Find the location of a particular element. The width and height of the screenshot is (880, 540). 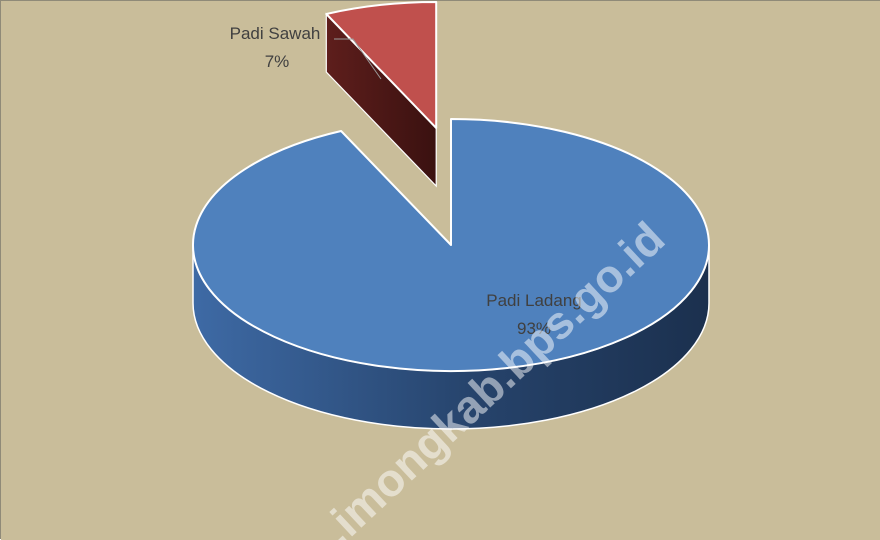

leader-line is located at coordinates (358, 59).